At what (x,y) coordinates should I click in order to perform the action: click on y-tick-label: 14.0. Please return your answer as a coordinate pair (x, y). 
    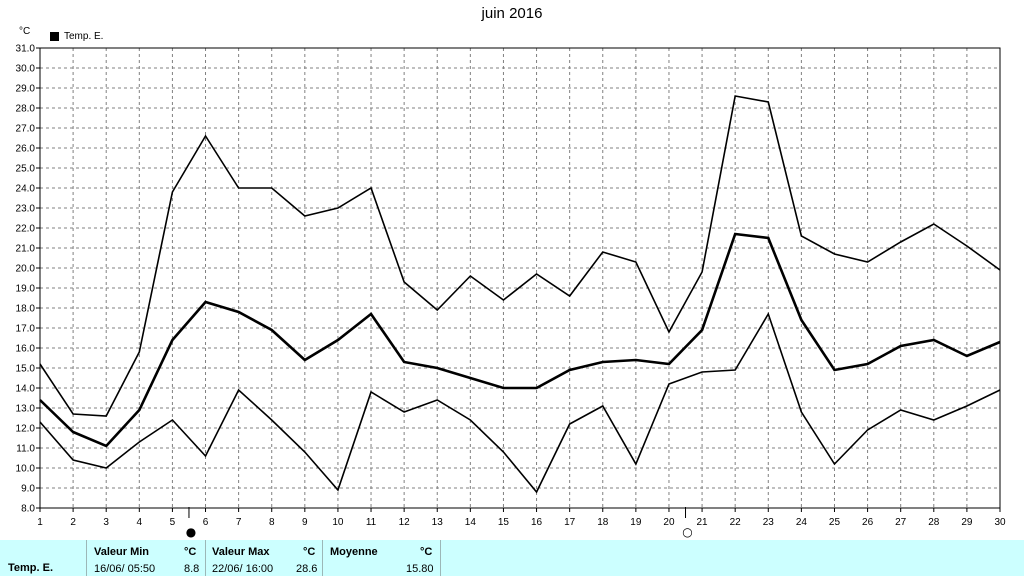
    Looking at the image, I should click on (26, 389).